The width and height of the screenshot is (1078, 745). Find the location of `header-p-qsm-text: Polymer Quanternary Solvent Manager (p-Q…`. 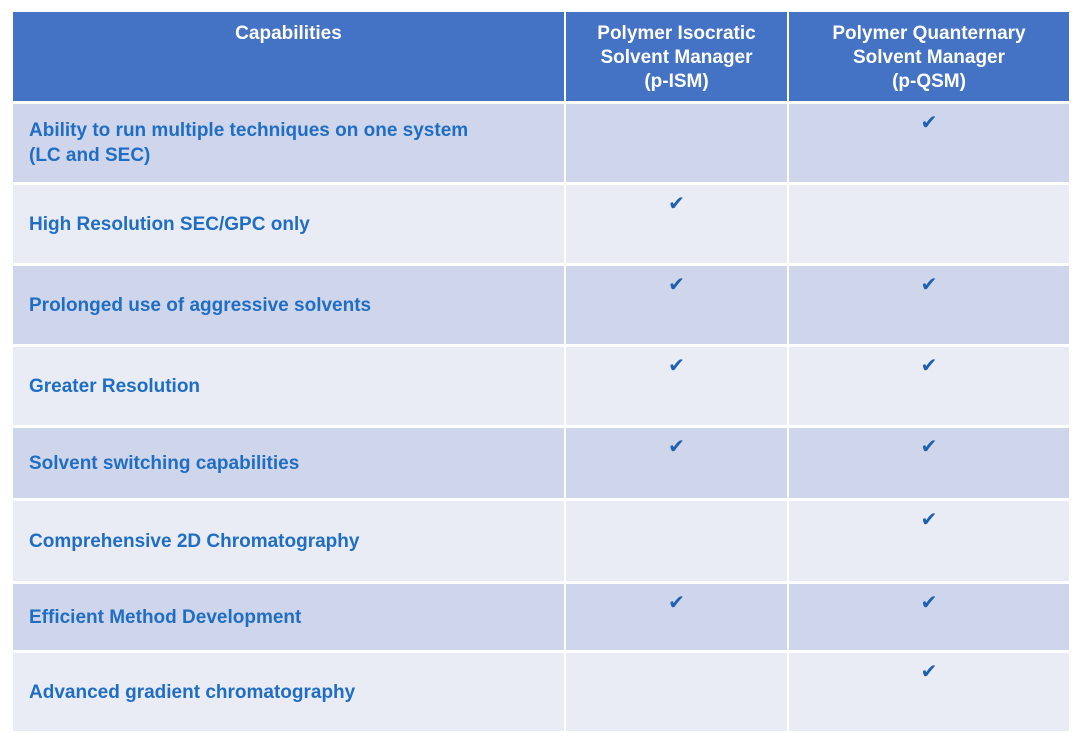

header-p-qsm-text: Polymer Quanternary Solvent Manager (p-Q… is located at coordinates (929, 57).